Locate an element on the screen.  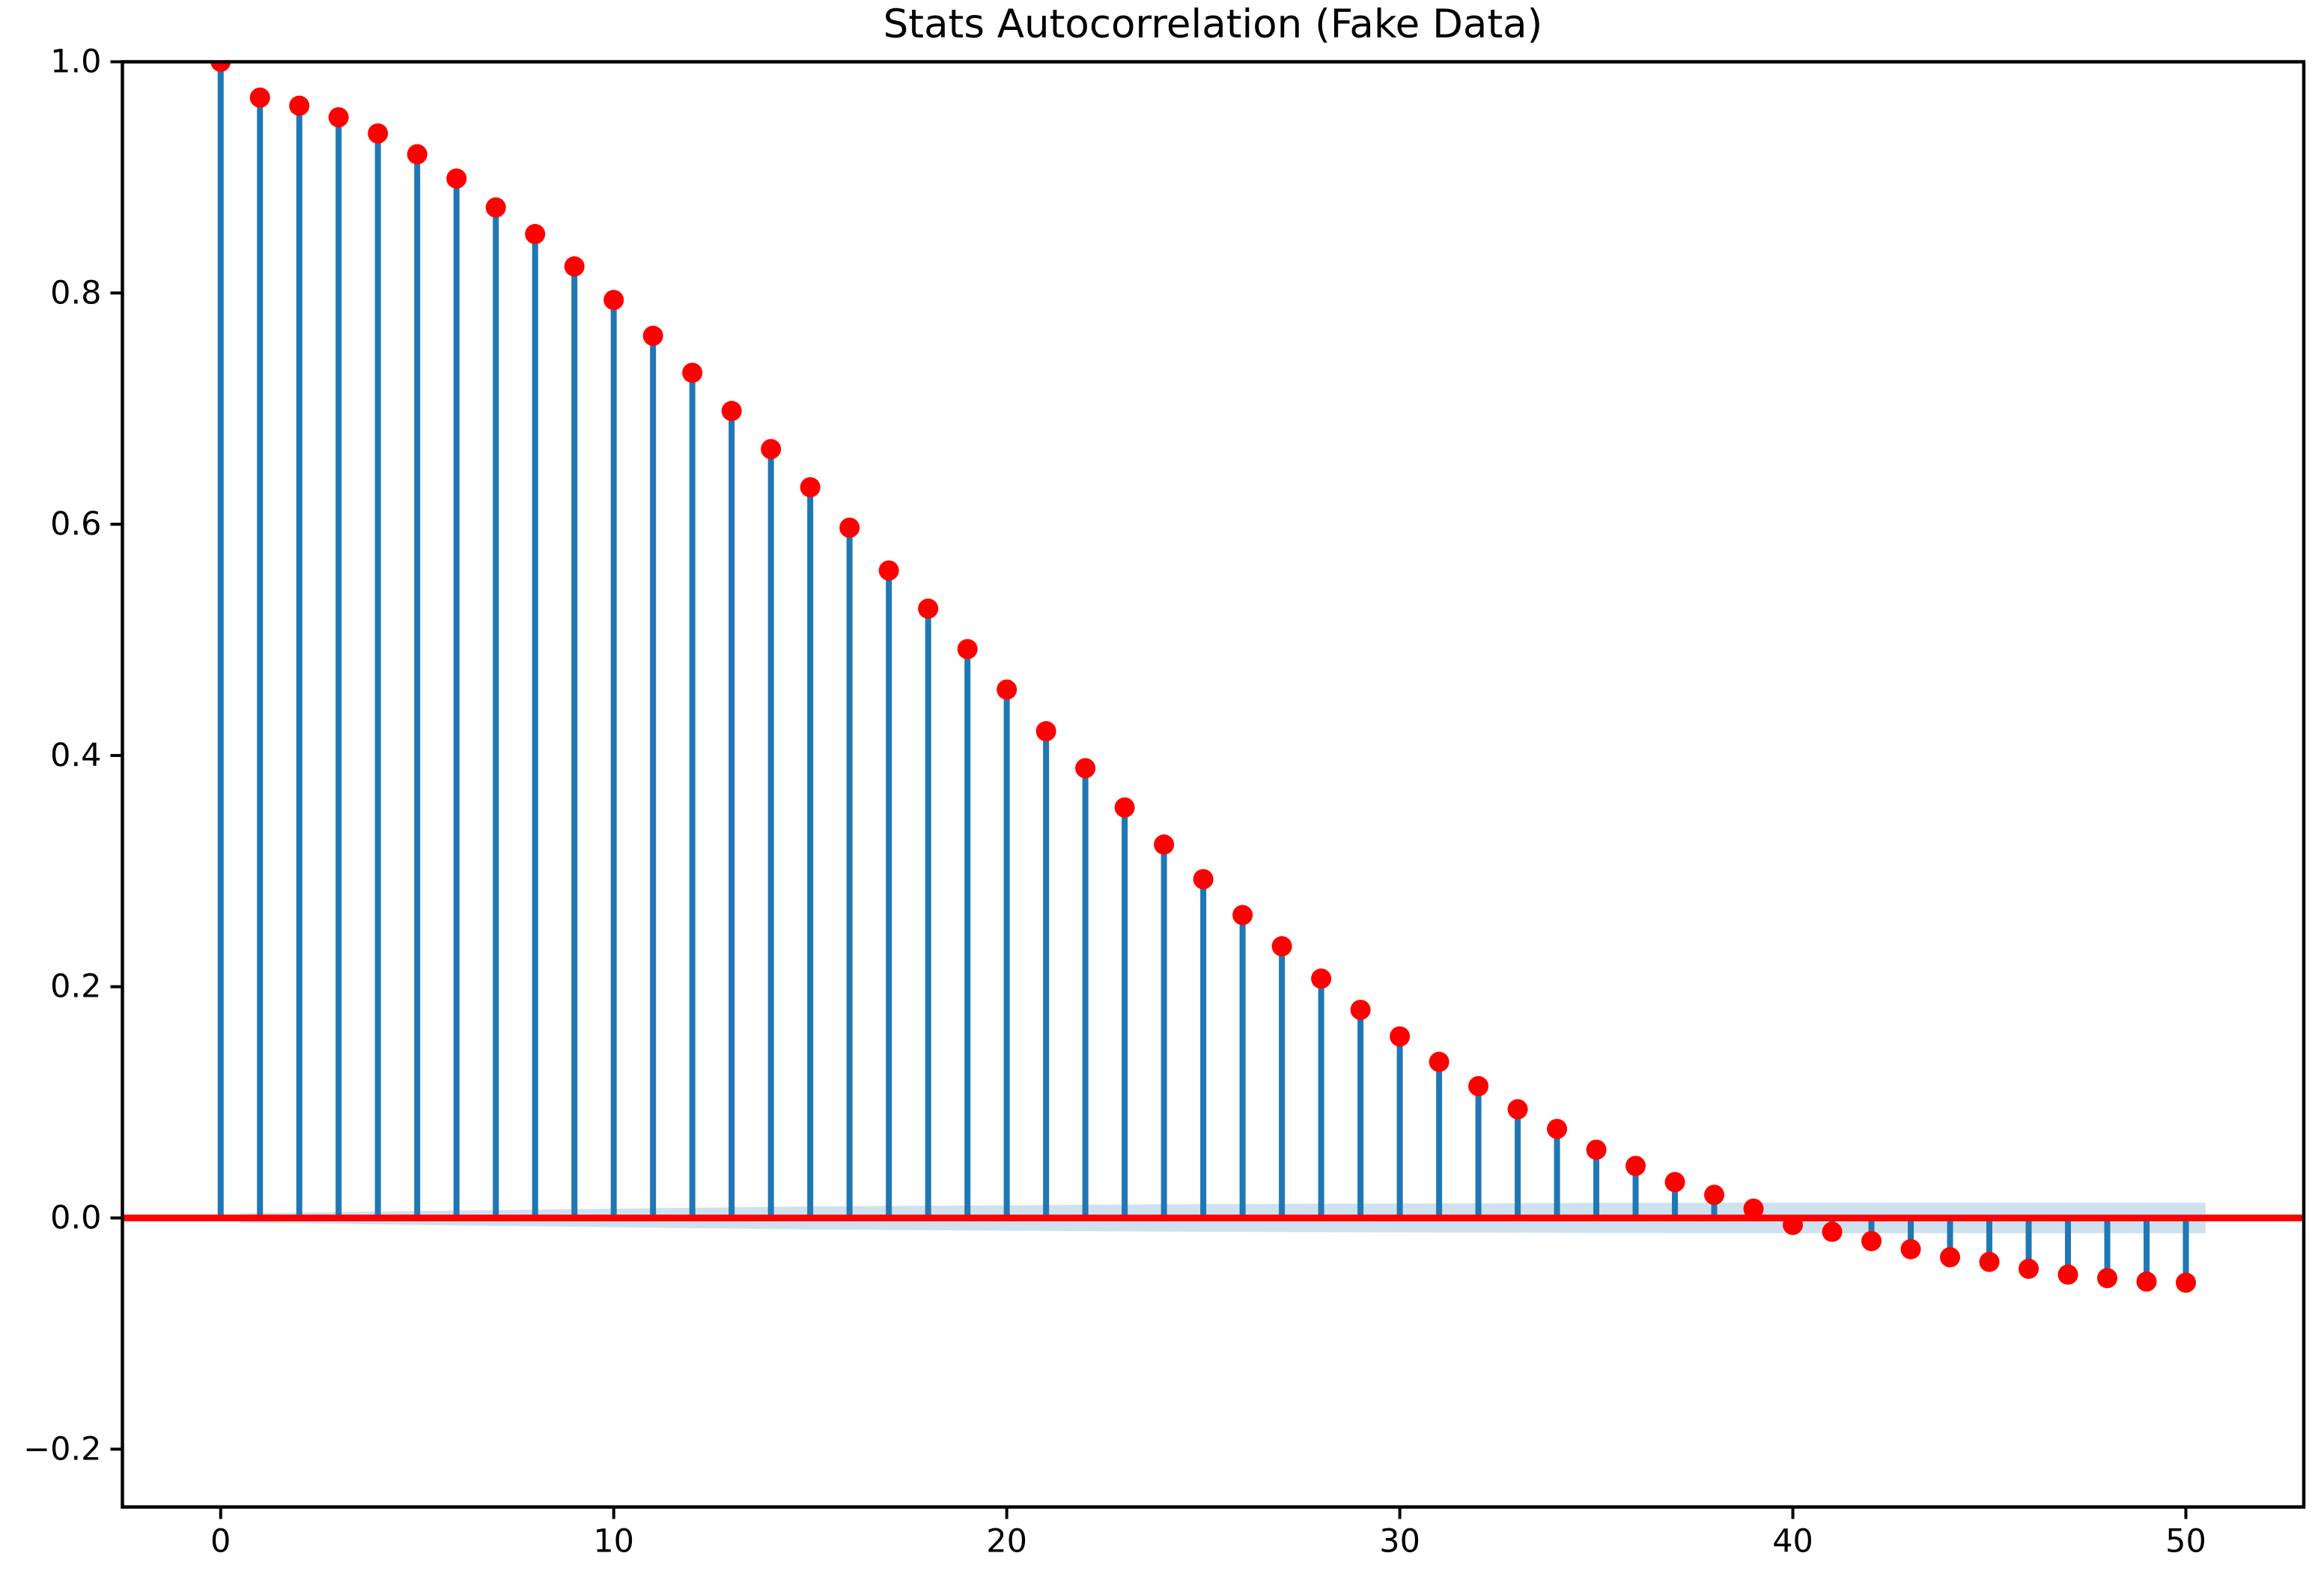
y-tick-label-0.6: 0.6 is located at coordinates (75, 524).